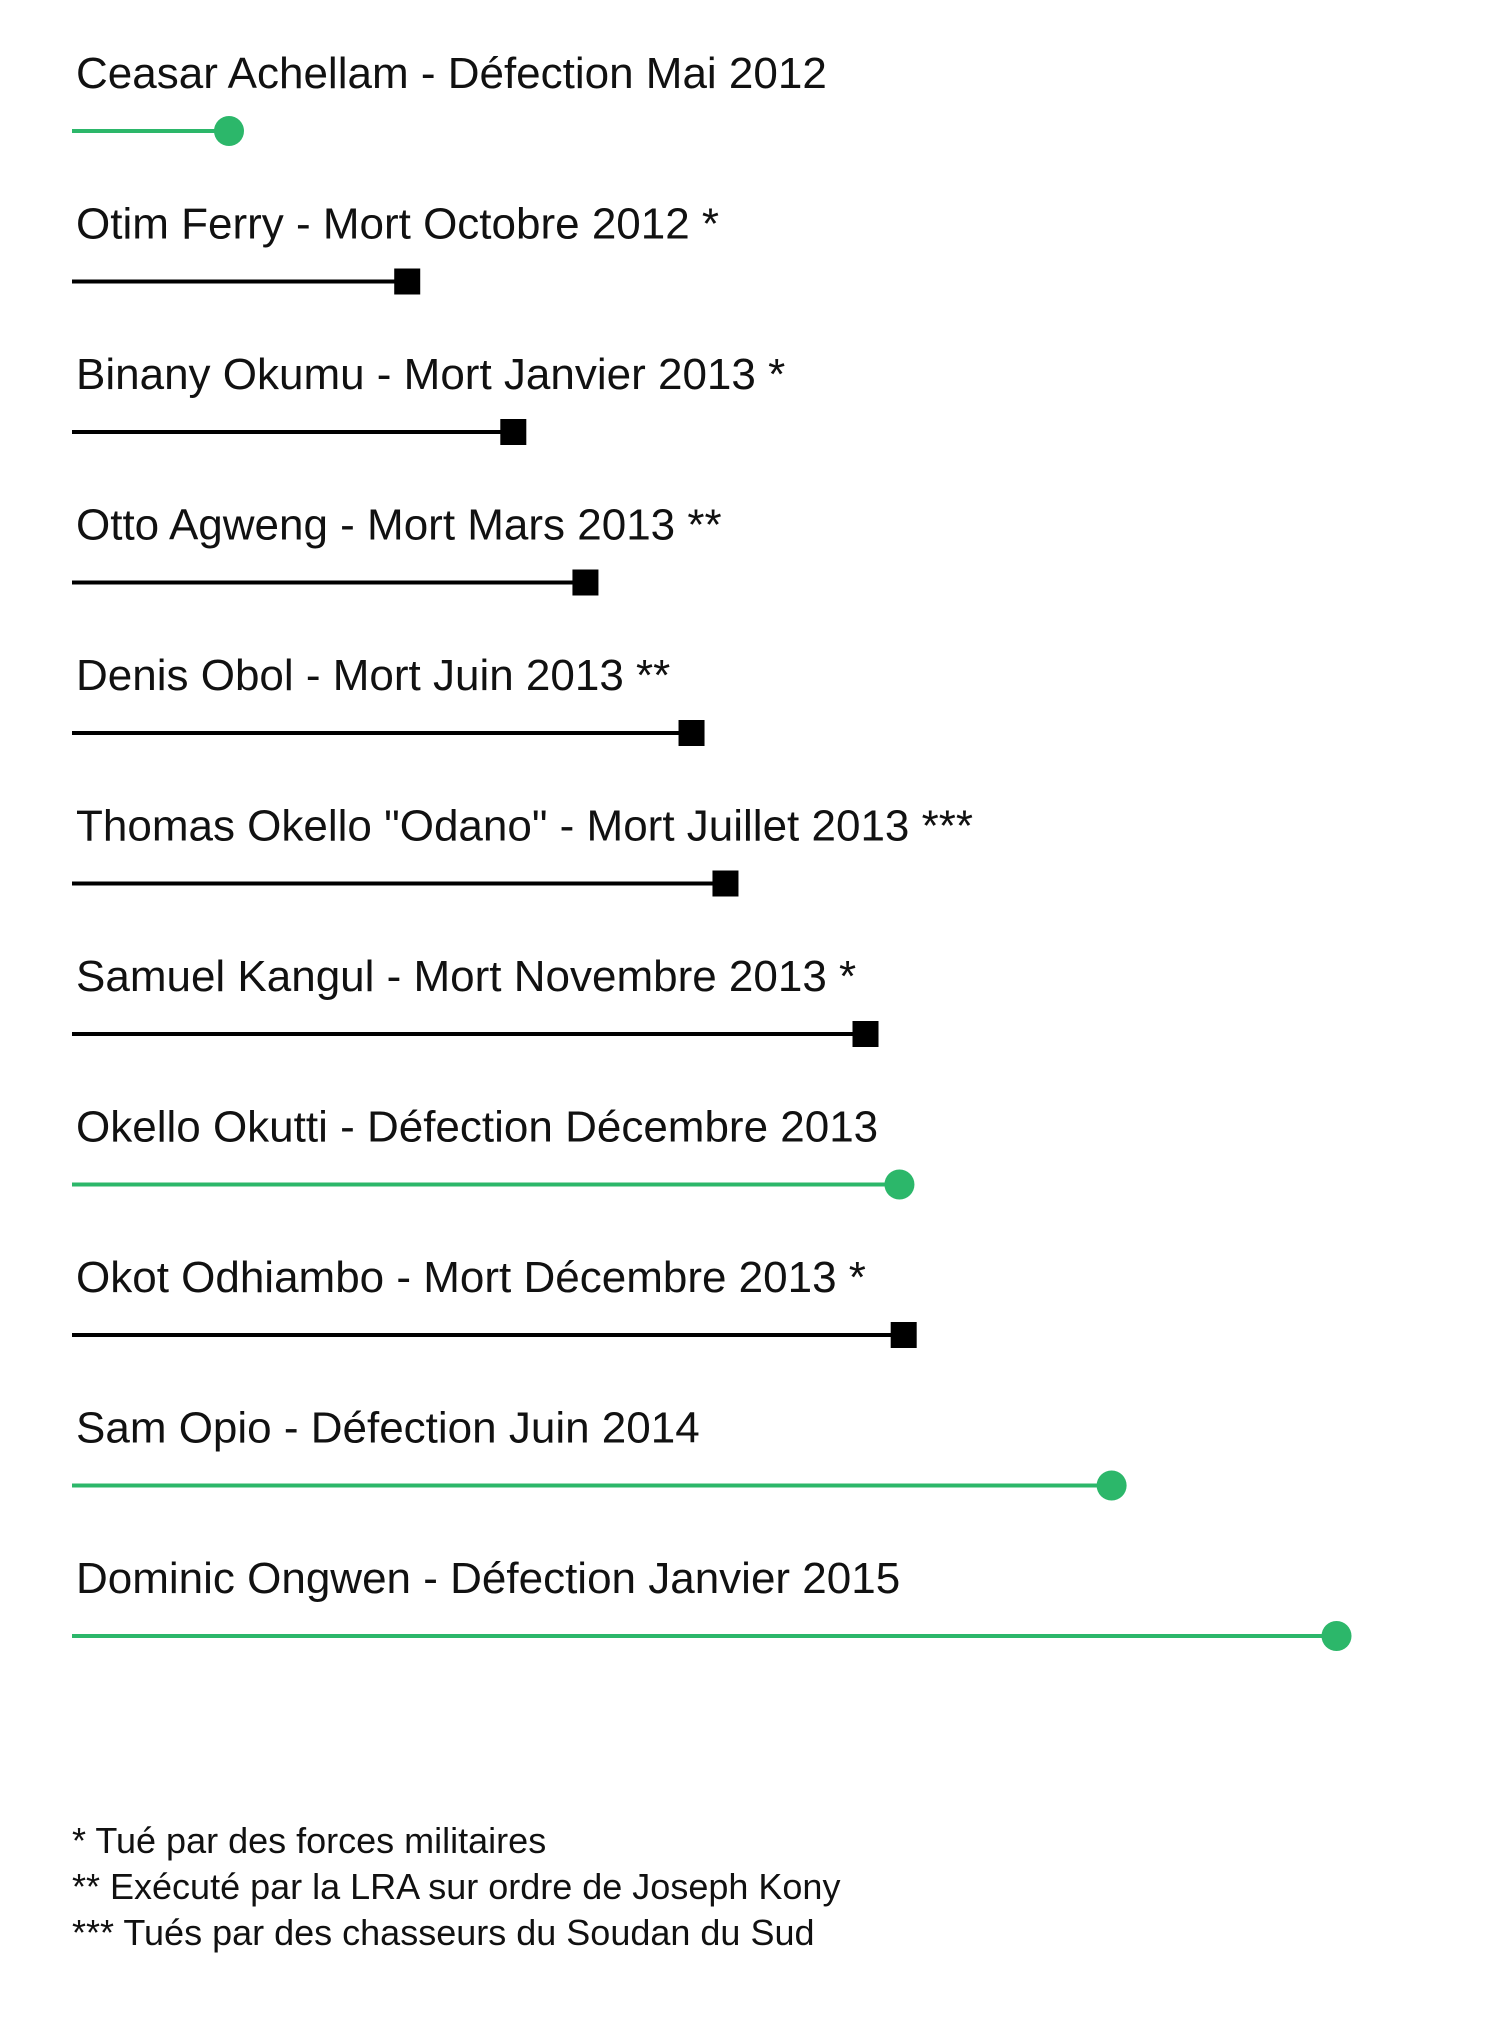 The width and height of the screenshot is (1485, 2035). What do you see at coordinates (399, 525) in the screenshot?
I see `row-label-3: Otto Agweng - Mort Mars 2013 **` at bounding box center [399, 525].